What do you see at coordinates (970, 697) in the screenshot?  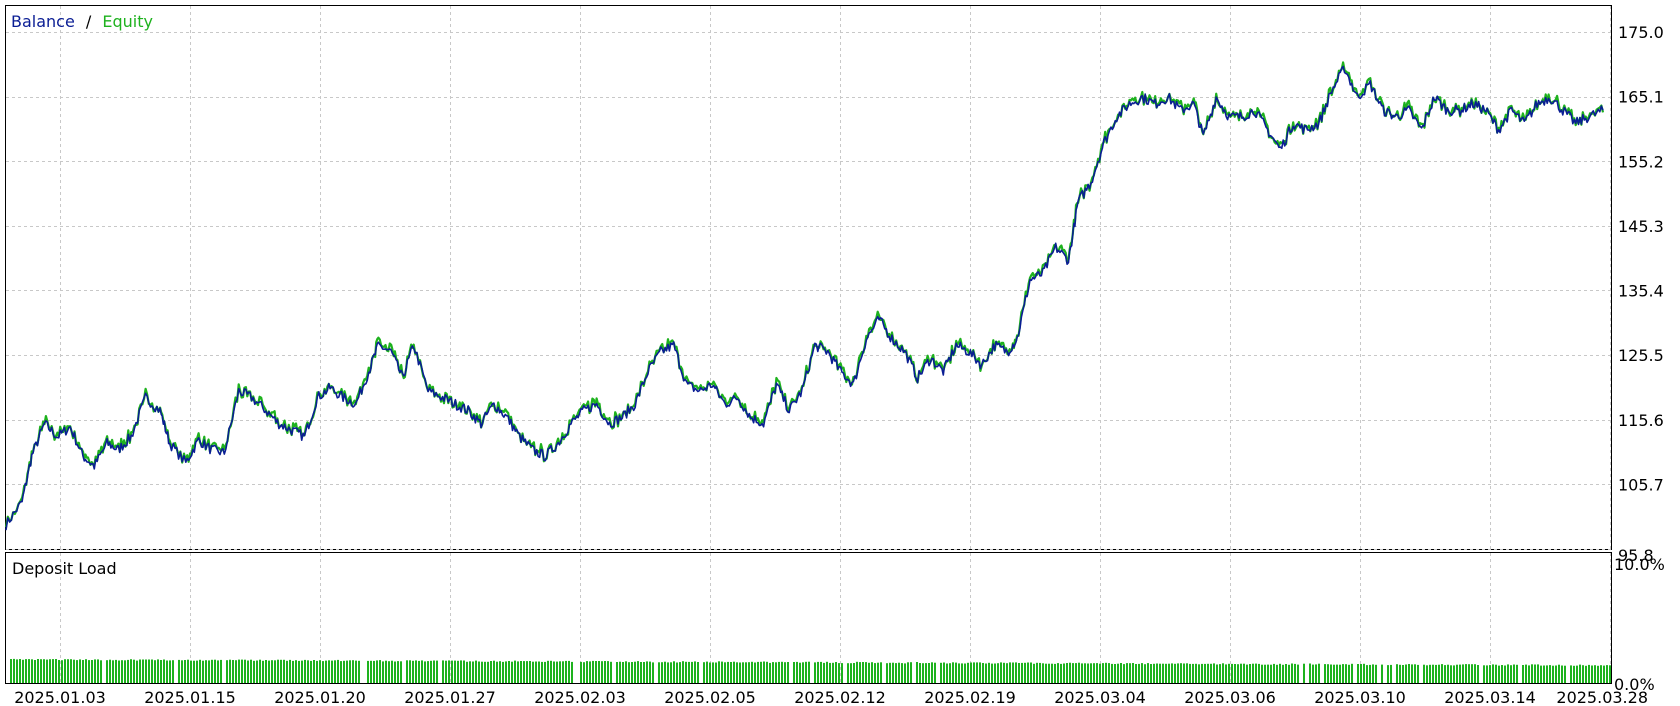 I see `x-tick-label: 2025.02.19` at bounding box center [970, 697].